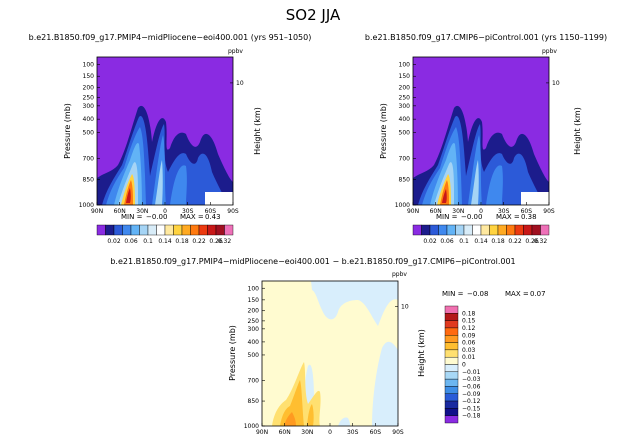 The image size is (627, 440). What do you see at coordinates (508, 217) in the screenshot?
I see `panel-b-max-label: MAX =` at bounding box center [508, 217].